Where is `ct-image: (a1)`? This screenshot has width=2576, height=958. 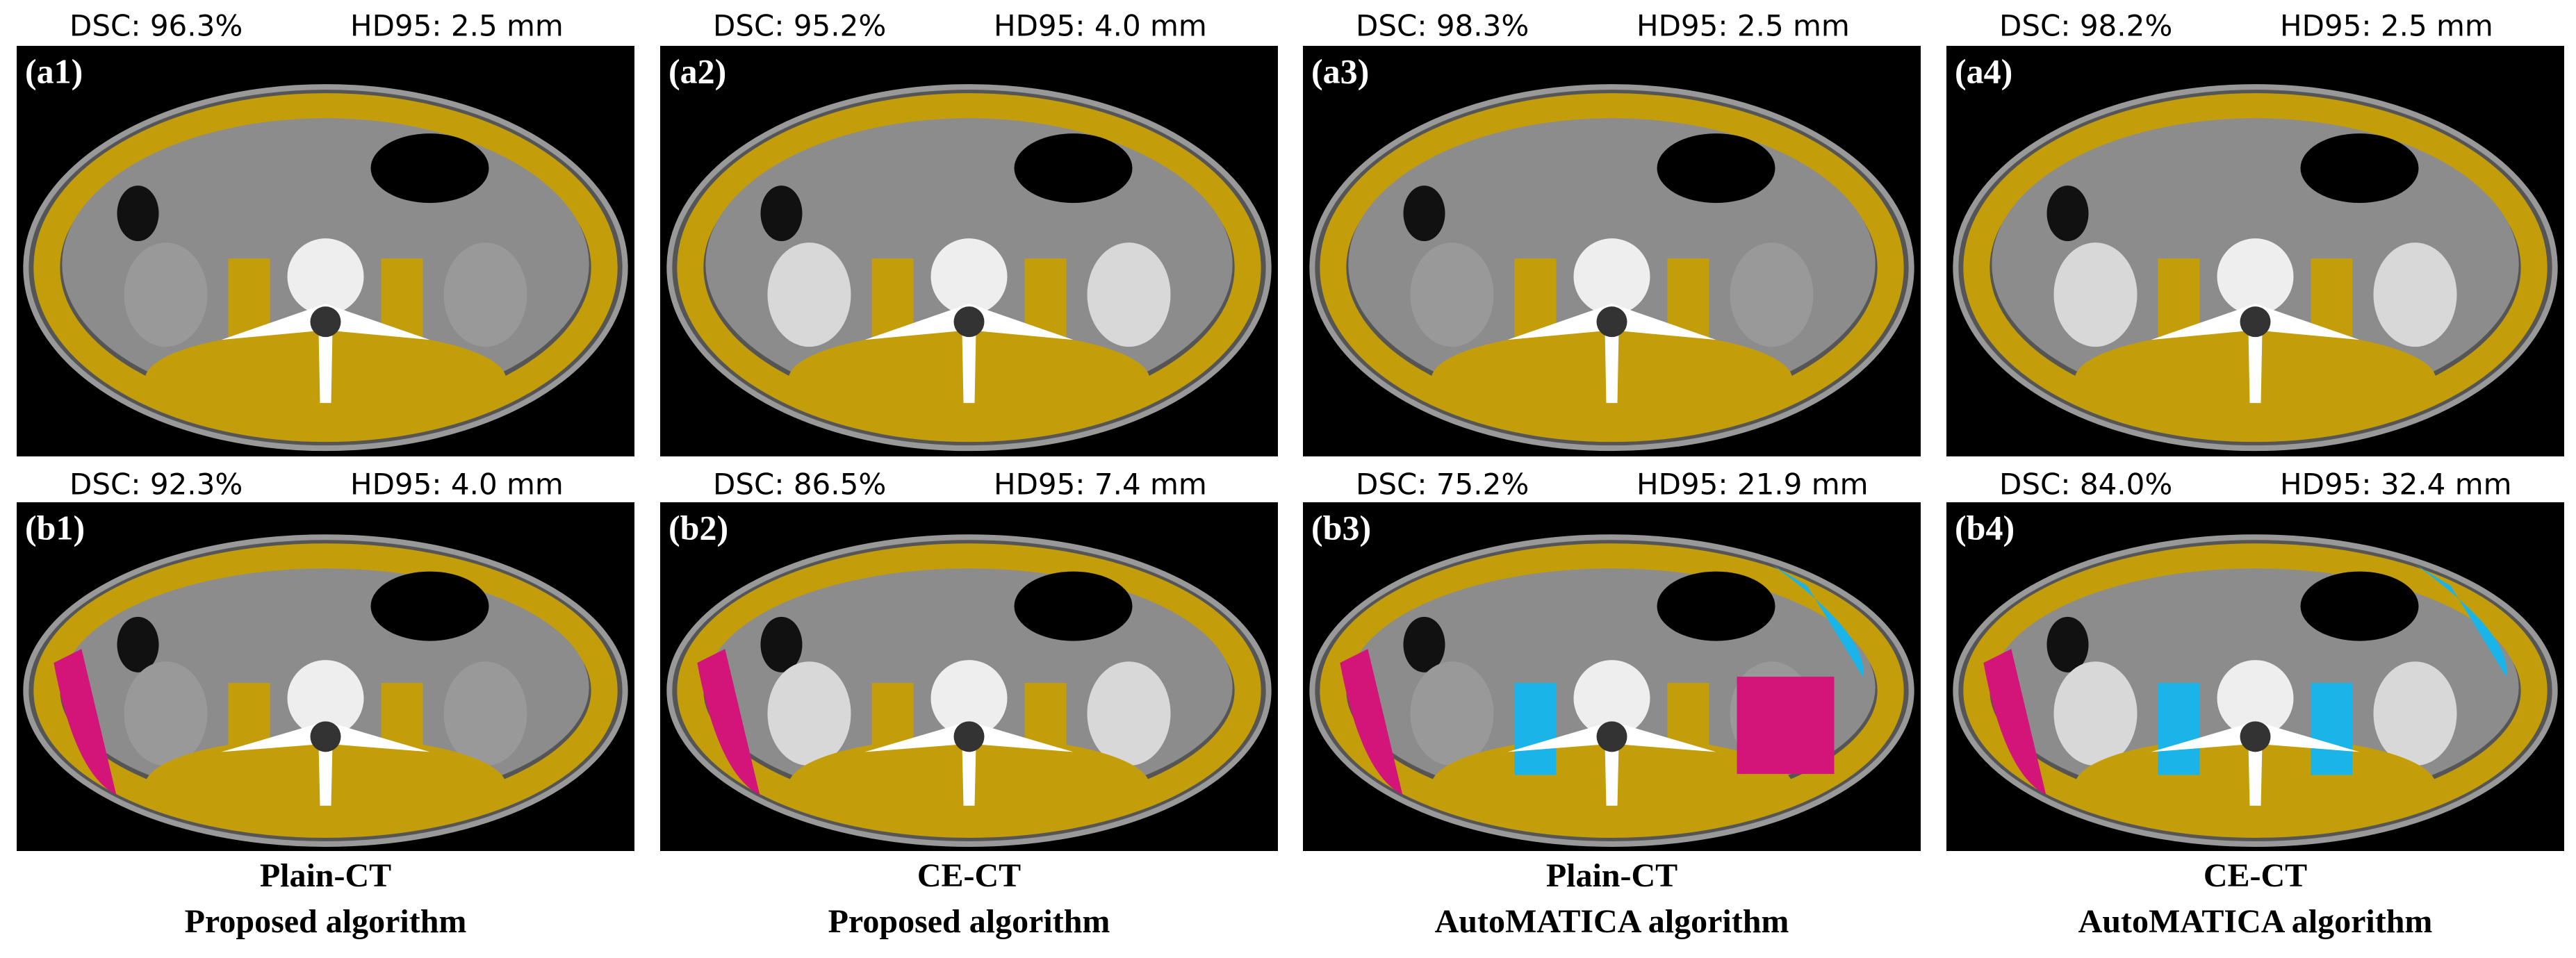 ct-image: (a1) is located at coordinates (325, 251).